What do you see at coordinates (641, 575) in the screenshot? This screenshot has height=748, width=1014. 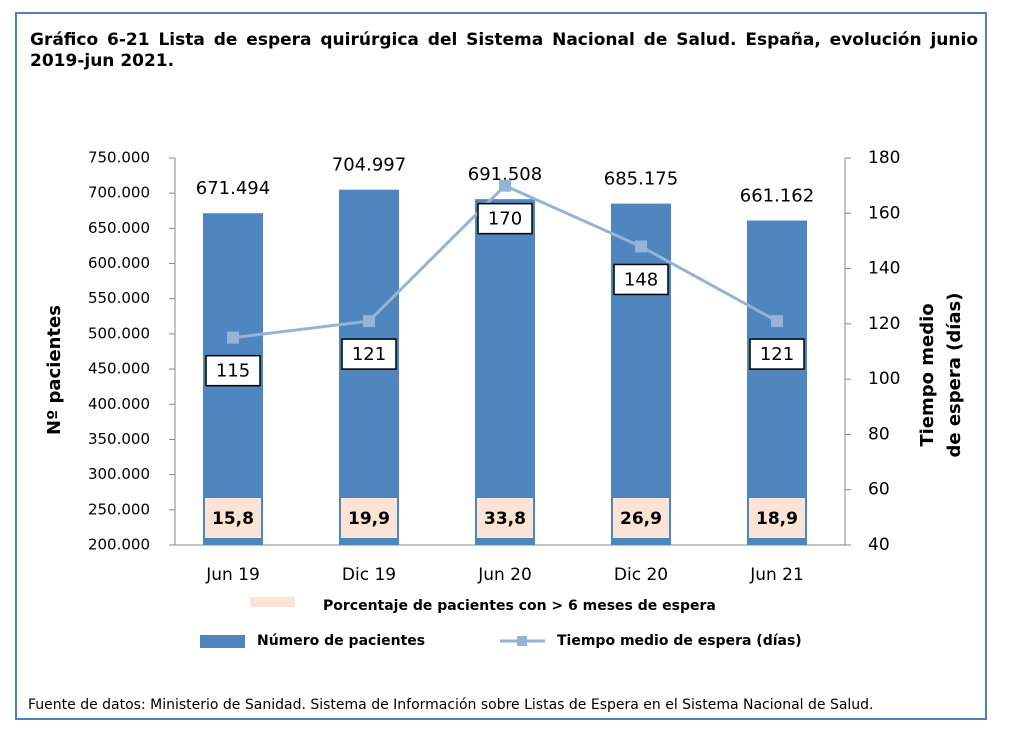 I see `x-tick-label: Dic 20` at bounding box center [641, 575].